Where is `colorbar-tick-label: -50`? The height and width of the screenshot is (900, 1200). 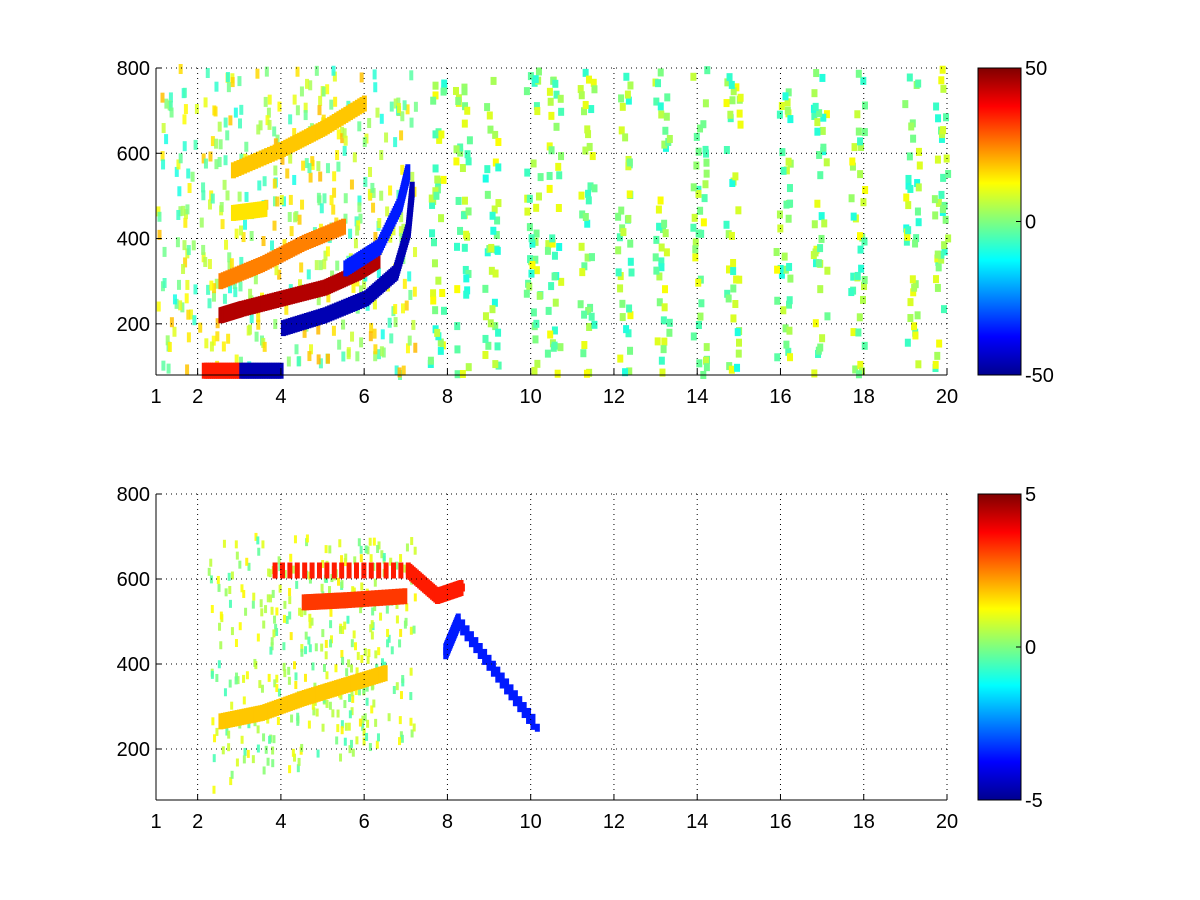
colorbar-tick-label: -50 is located at coordinates (1039, 376).